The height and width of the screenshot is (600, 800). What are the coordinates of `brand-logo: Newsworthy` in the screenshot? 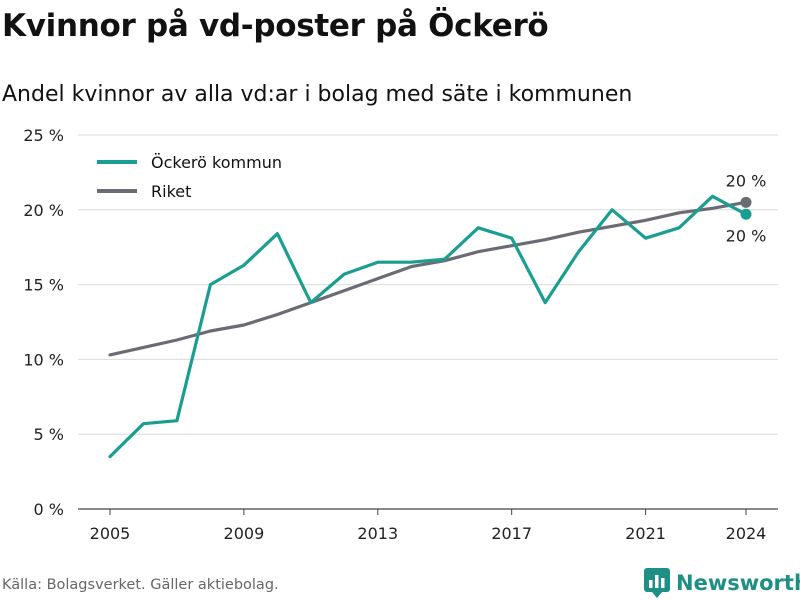 It's located at (722, 583).